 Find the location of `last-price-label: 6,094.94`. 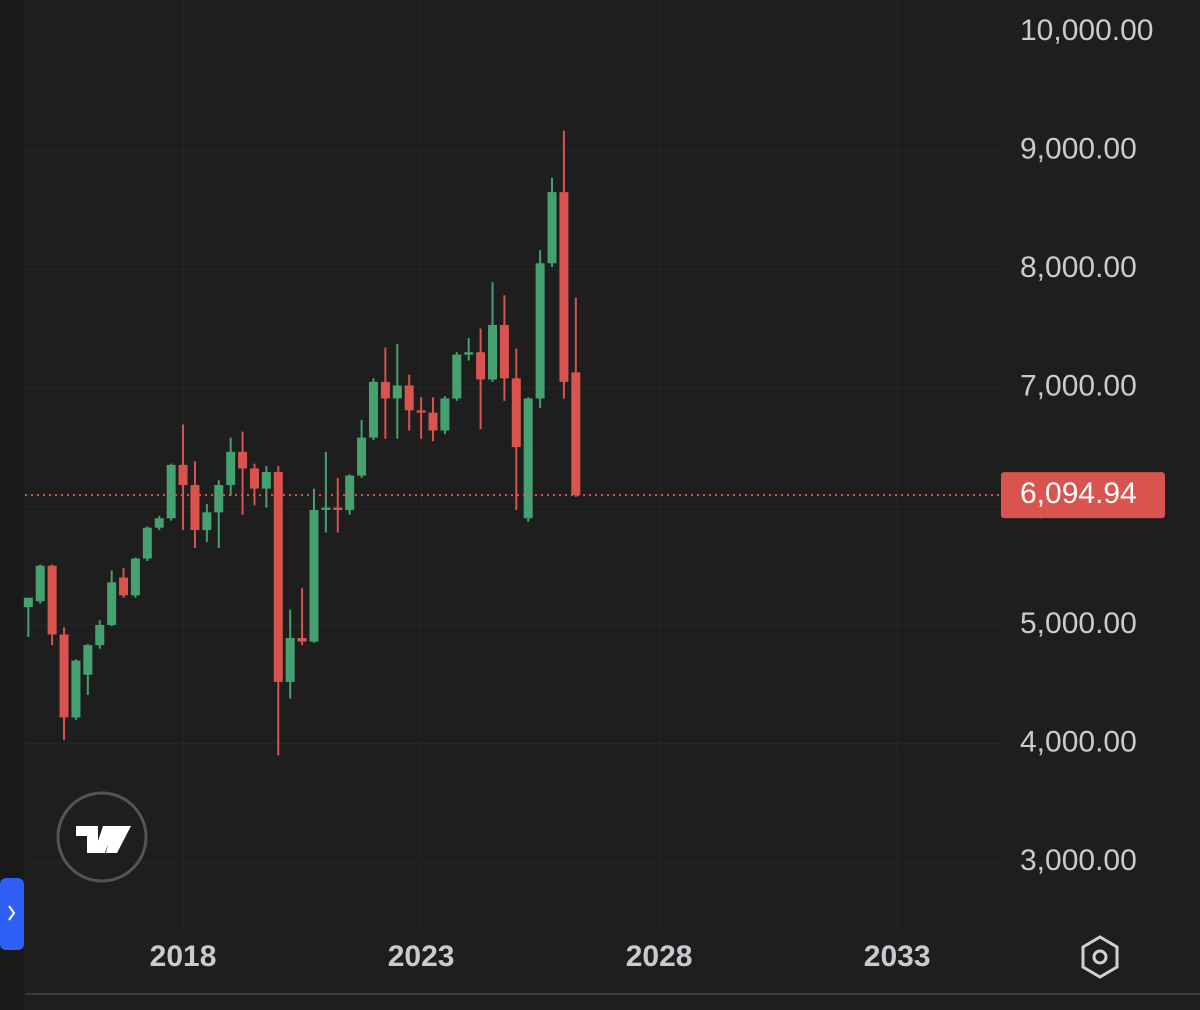

last-price-label: 6,094.94 is located at coordinates (1078, 493).